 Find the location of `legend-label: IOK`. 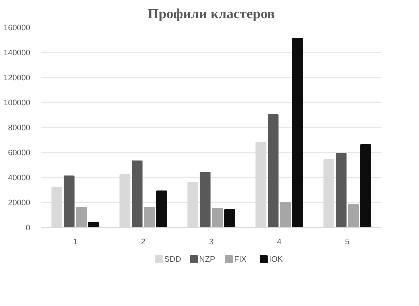

legend-label: IOK is located at coordinates (276, 259).